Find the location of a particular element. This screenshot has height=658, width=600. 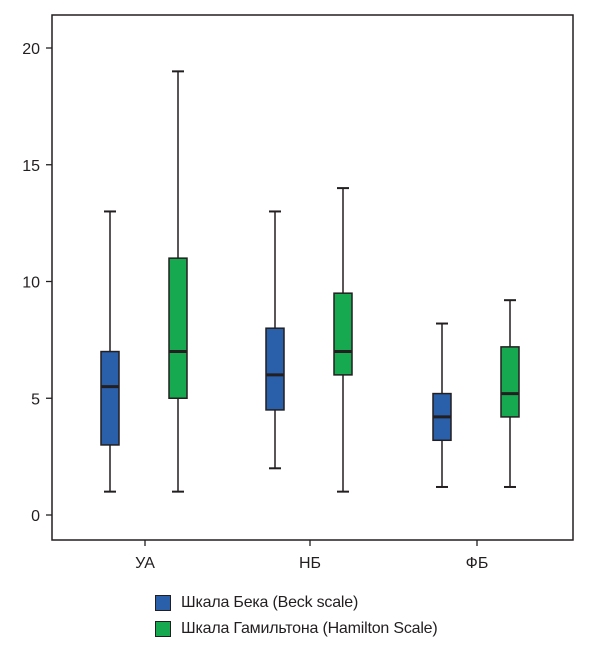

y-tick-label: 20 is located at coordinates (31, 49).